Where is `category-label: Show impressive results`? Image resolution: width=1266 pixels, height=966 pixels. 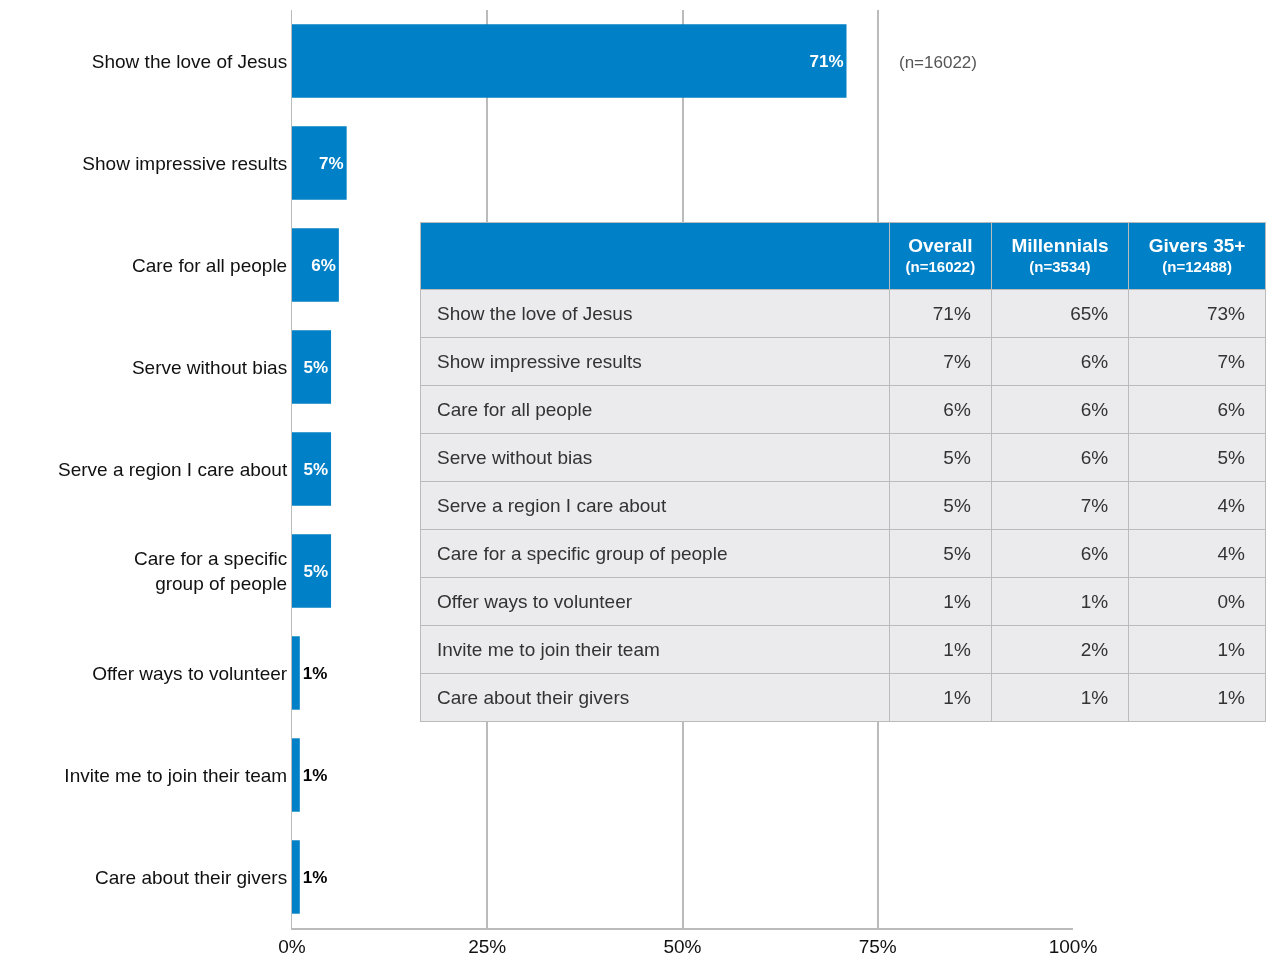 category-label: Show impressive results is located at coordinates (655, 361).